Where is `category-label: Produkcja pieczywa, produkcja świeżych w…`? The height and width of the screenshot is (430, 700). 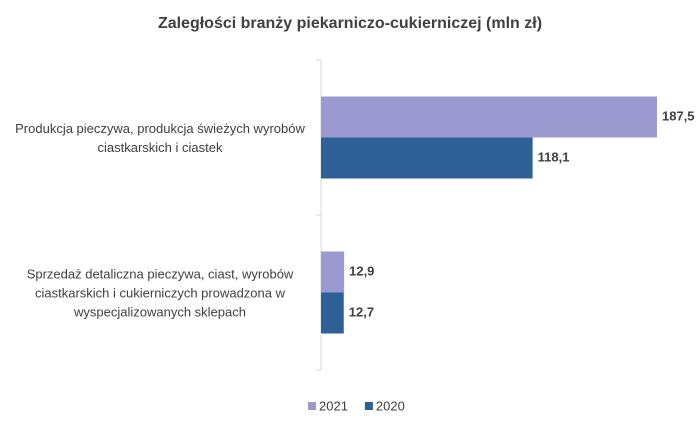 category-label: Produkcja pieczywa, produkcja świeżych w… is located at coordinates (160, 137).